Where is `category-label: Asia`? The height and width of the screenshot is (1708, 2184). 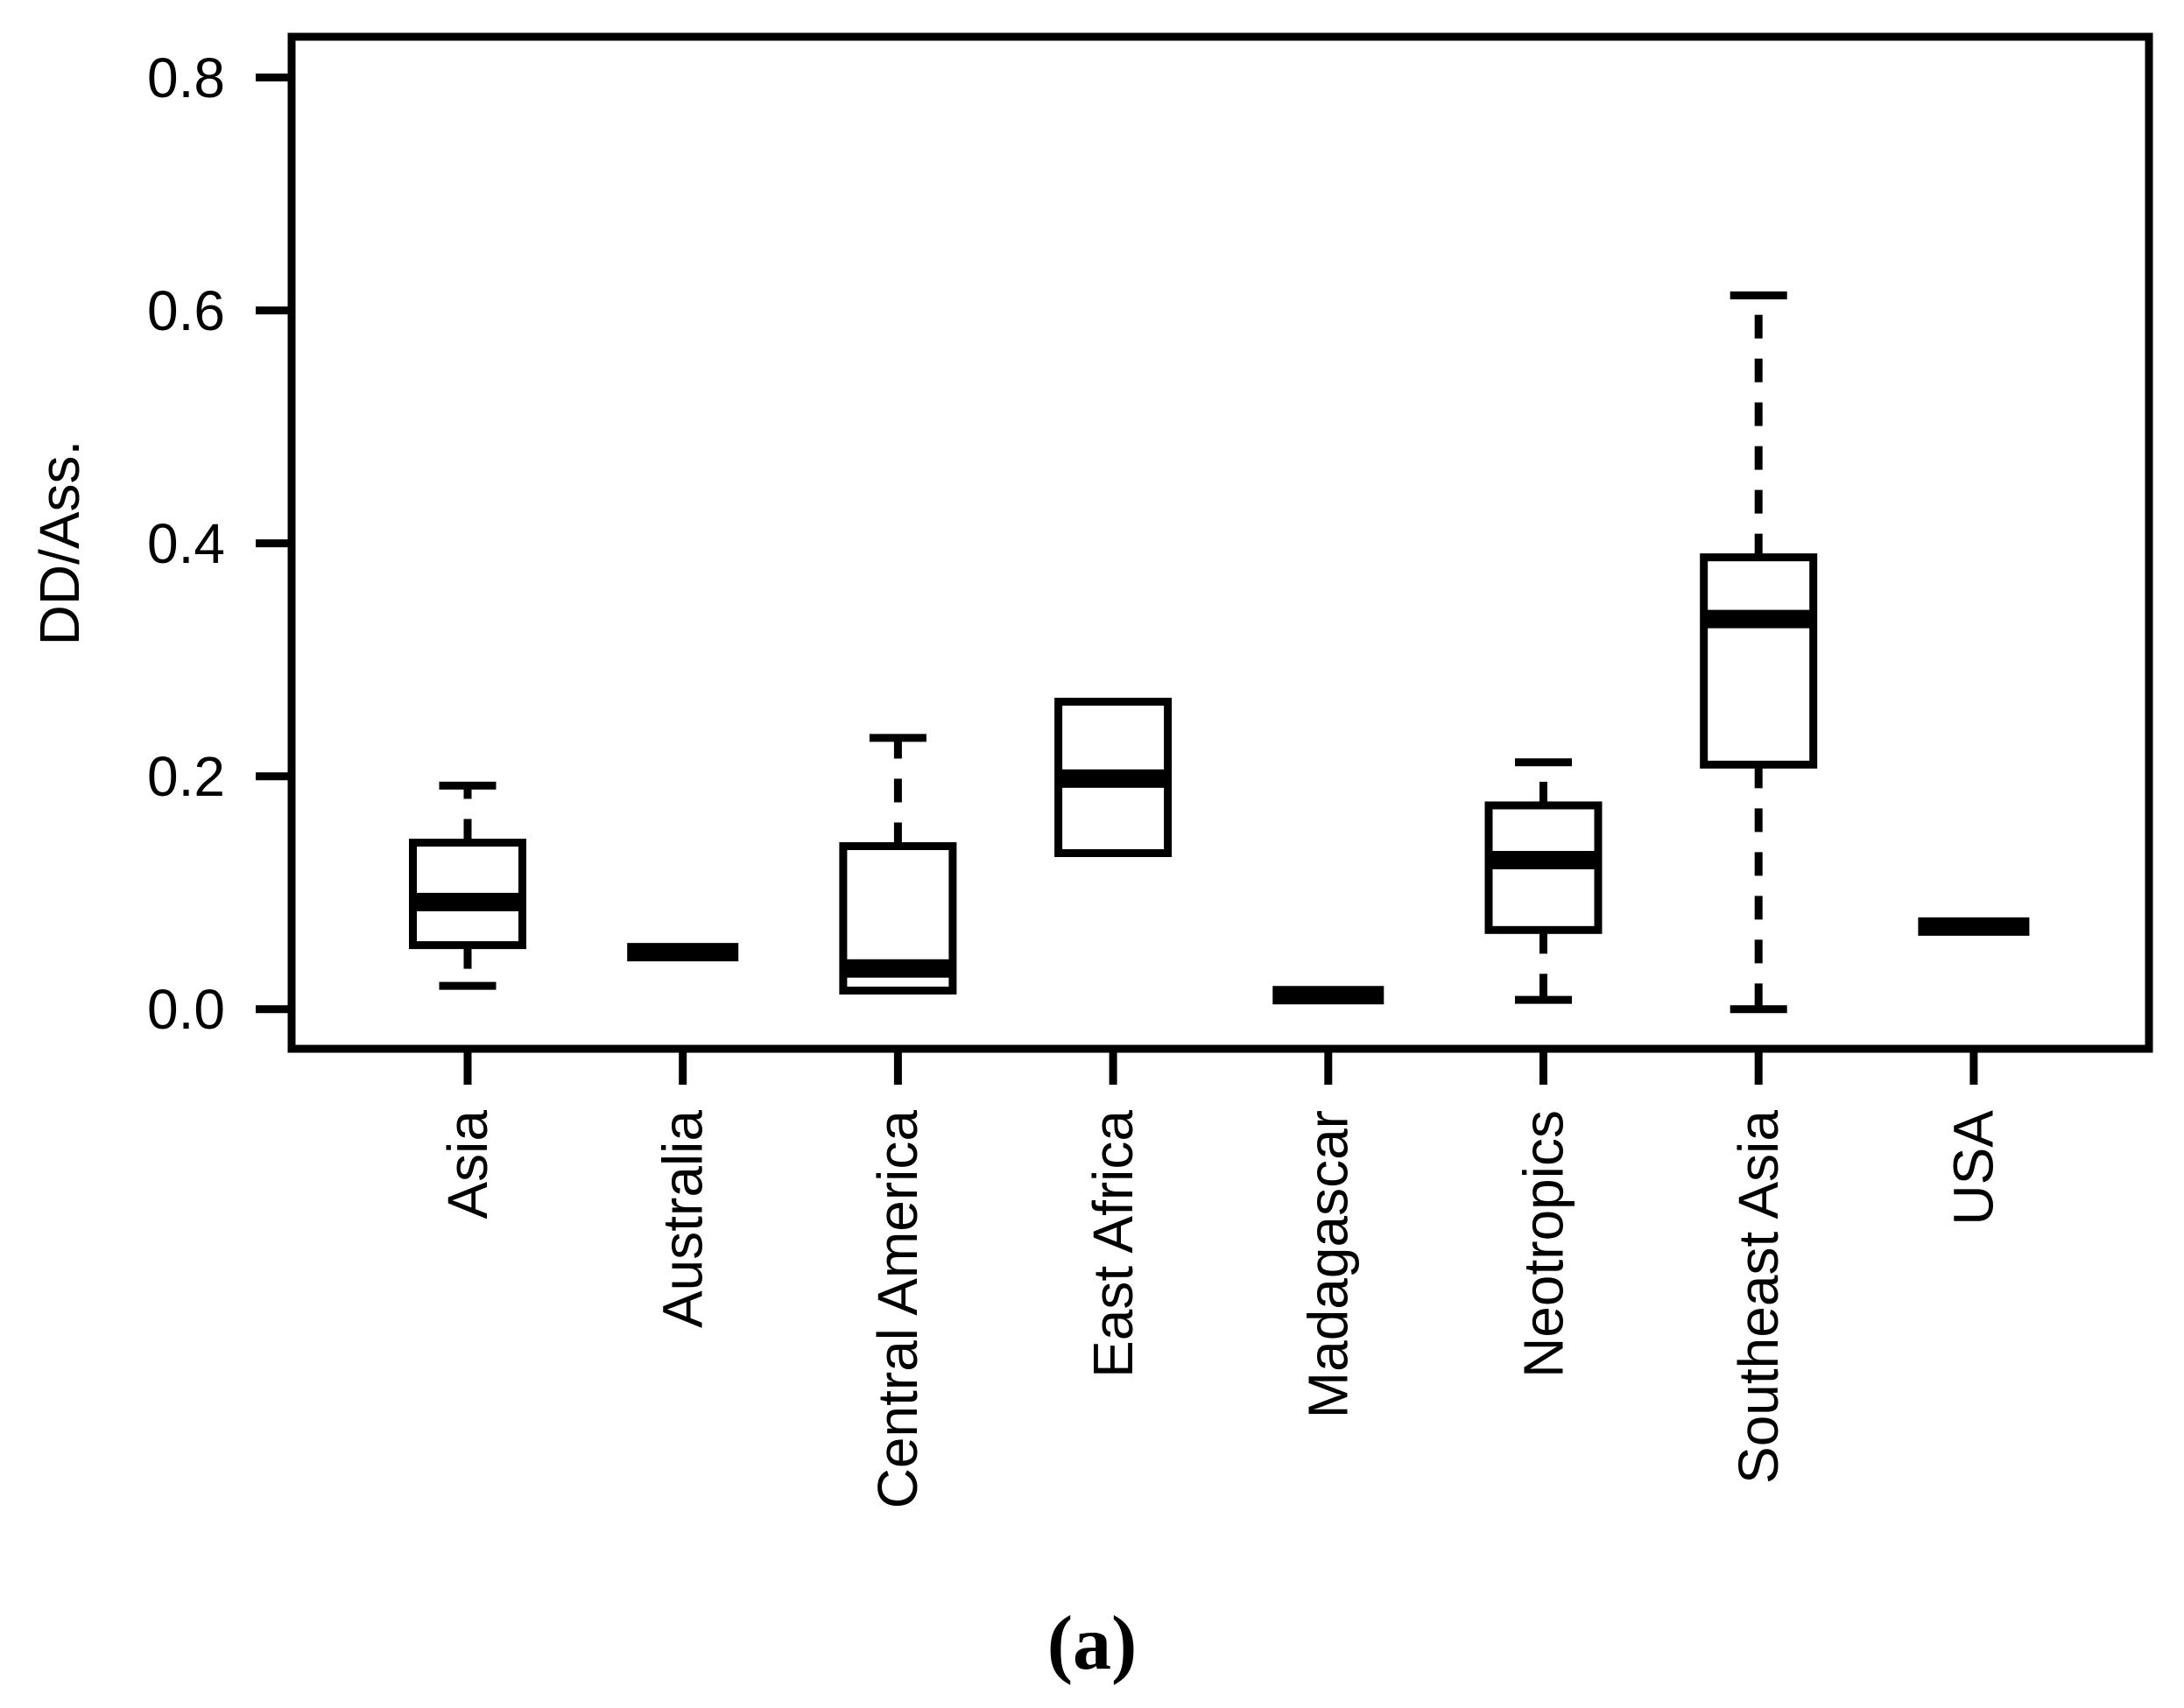
category-label: Asia is located at coordinates (468, 1165).